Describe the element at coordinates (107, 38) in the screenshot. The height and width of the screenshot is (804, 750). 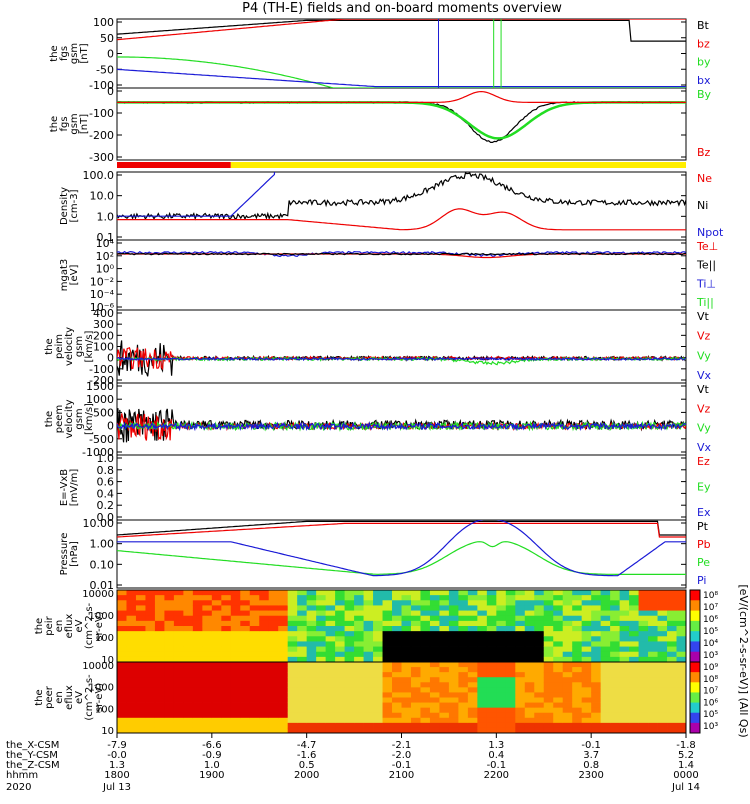
I see `ytick-label: 50` at that location.